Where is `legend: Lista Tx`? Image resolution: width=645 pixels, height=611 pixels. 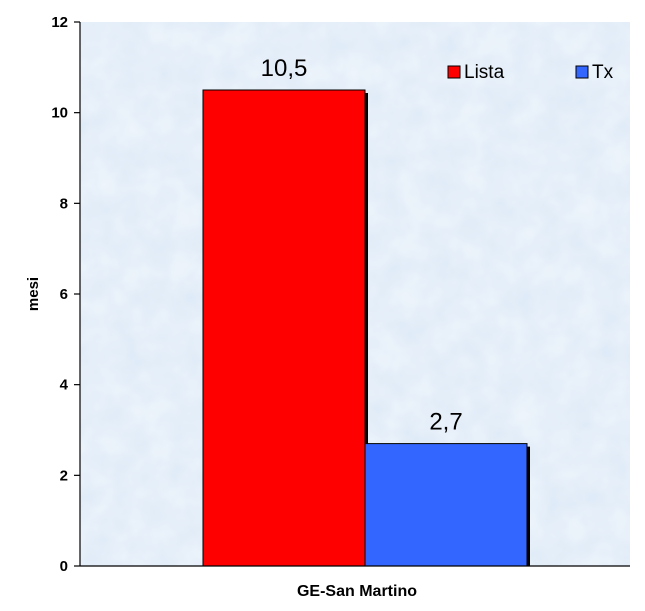 legend: Lista Tx is located at coordinates (530, 72).